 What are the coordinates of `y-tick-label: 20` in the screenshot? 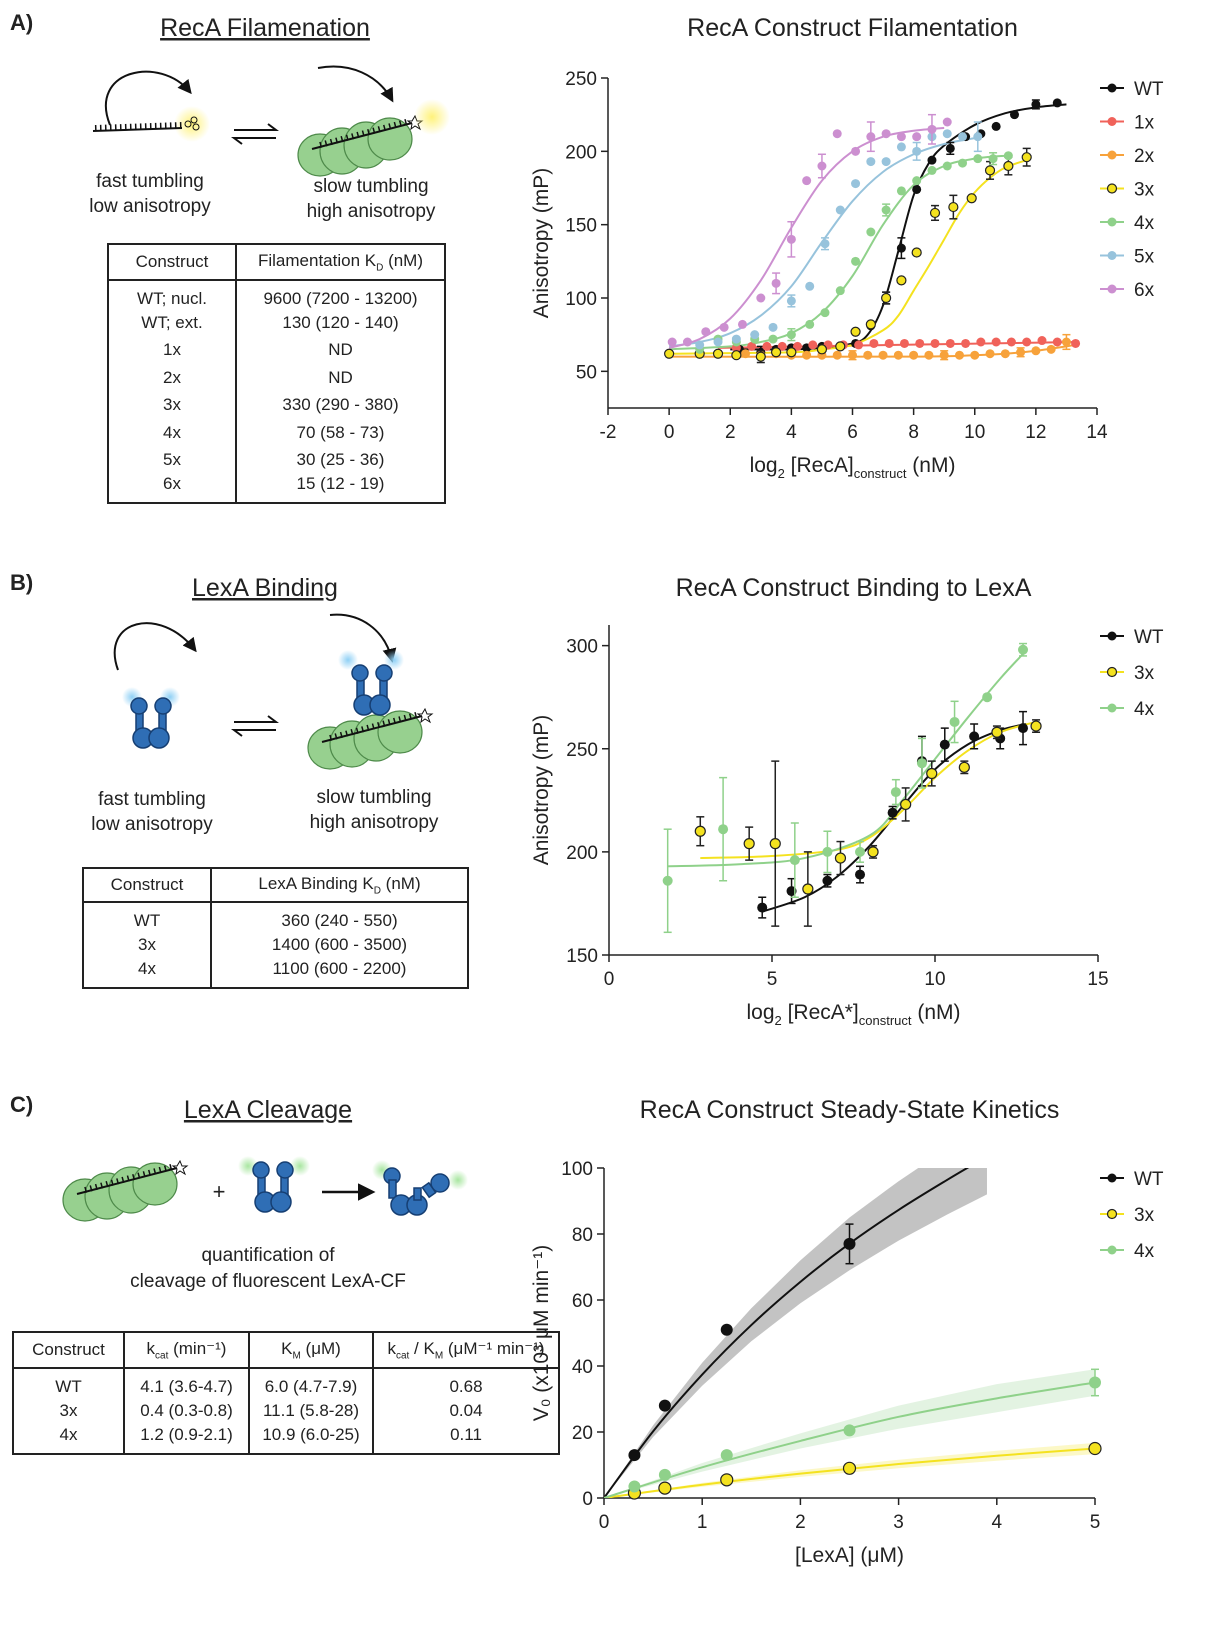 It's located at (582, 1433).